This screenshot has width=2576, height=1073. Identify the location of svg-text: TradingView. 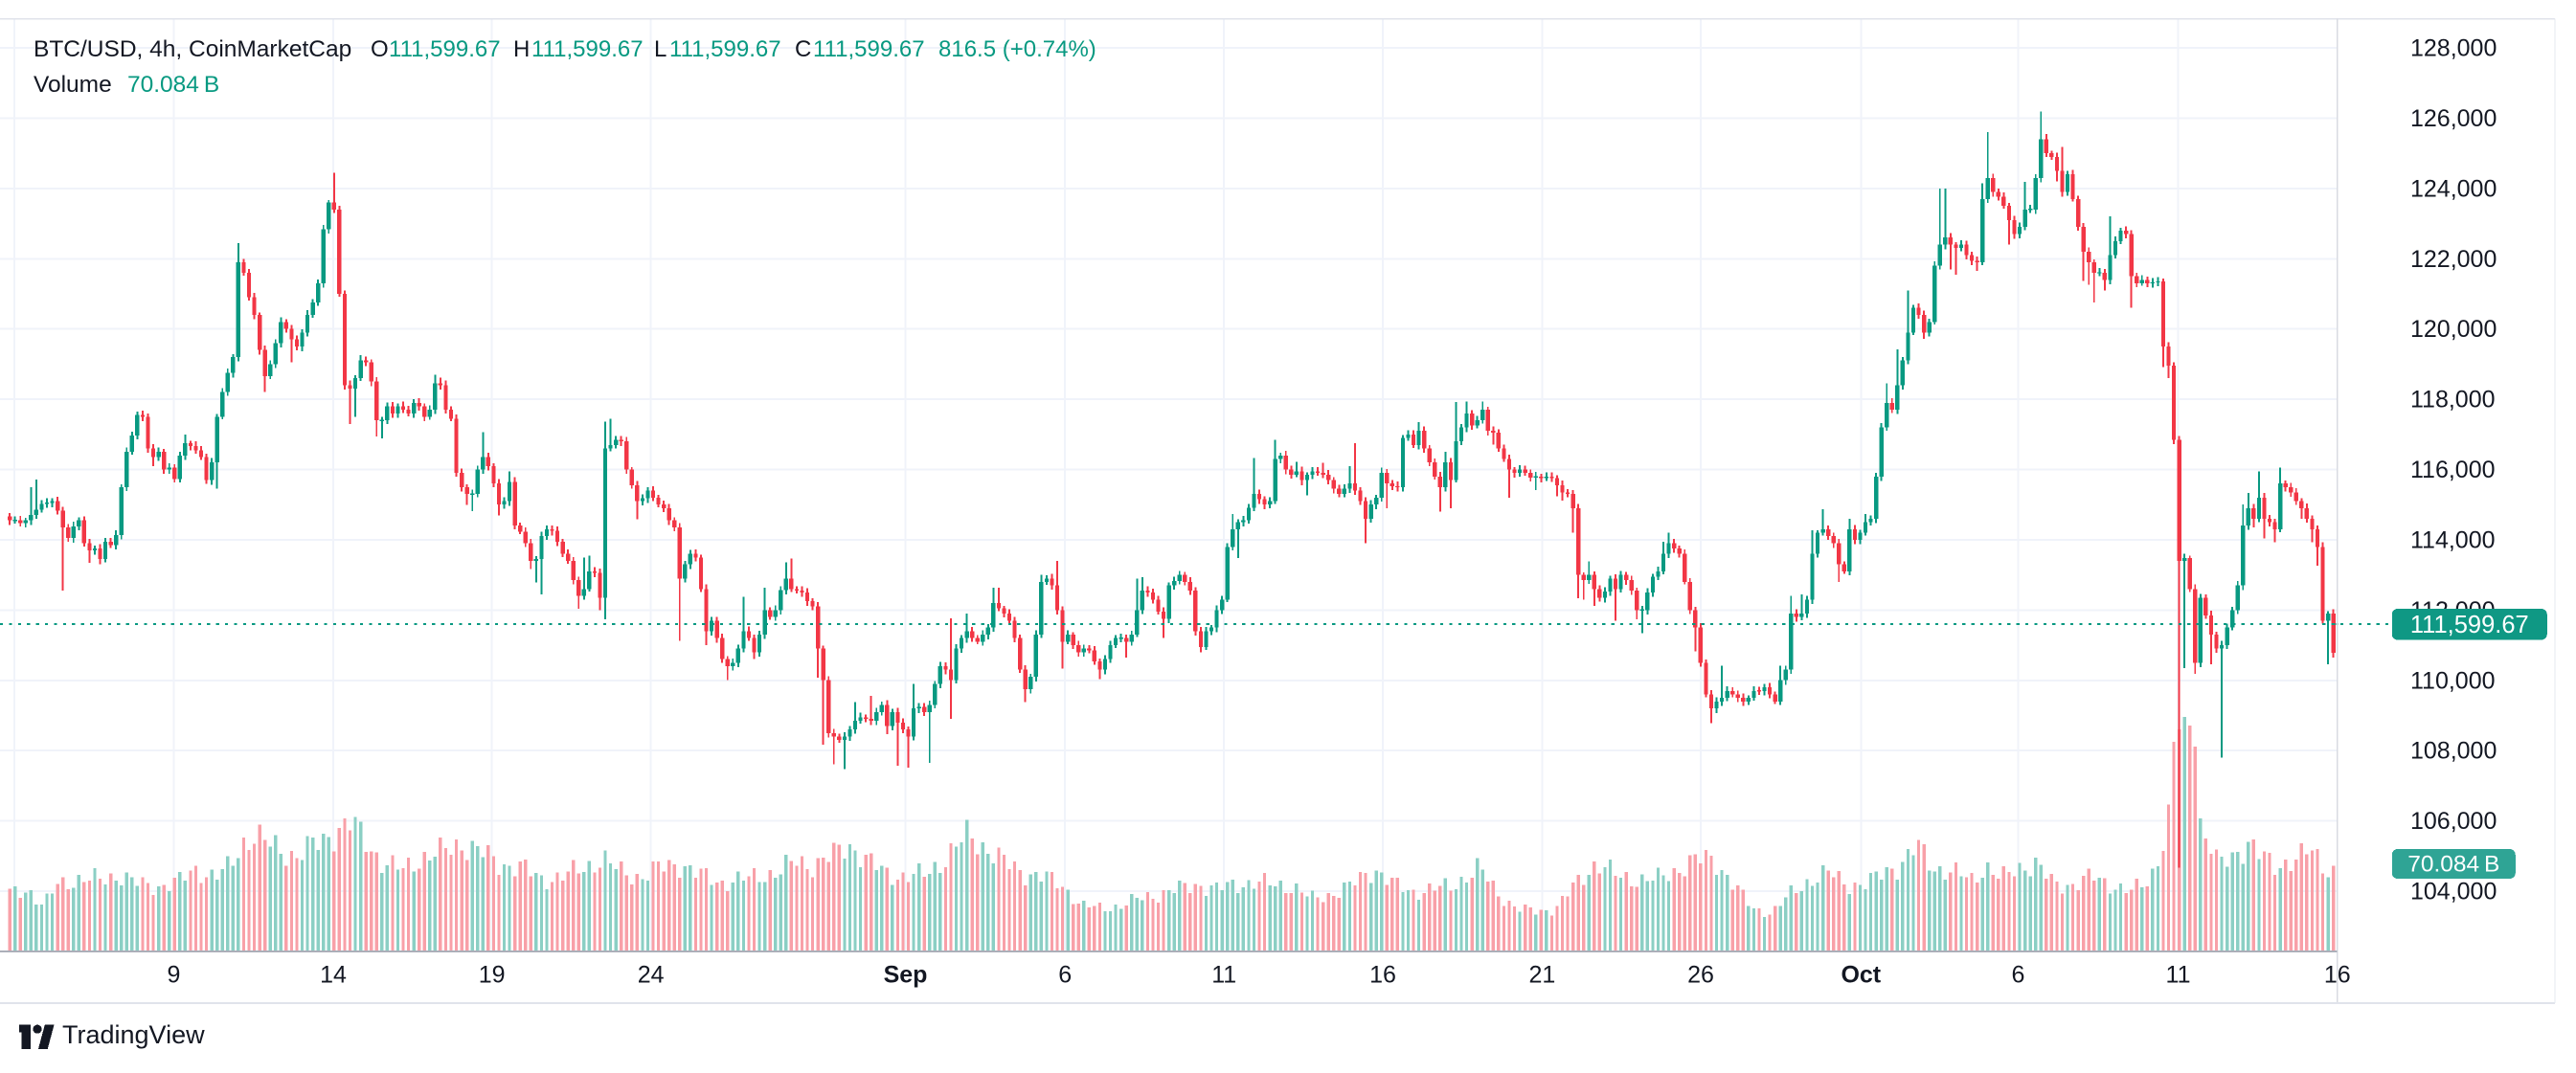
(133, 1035).